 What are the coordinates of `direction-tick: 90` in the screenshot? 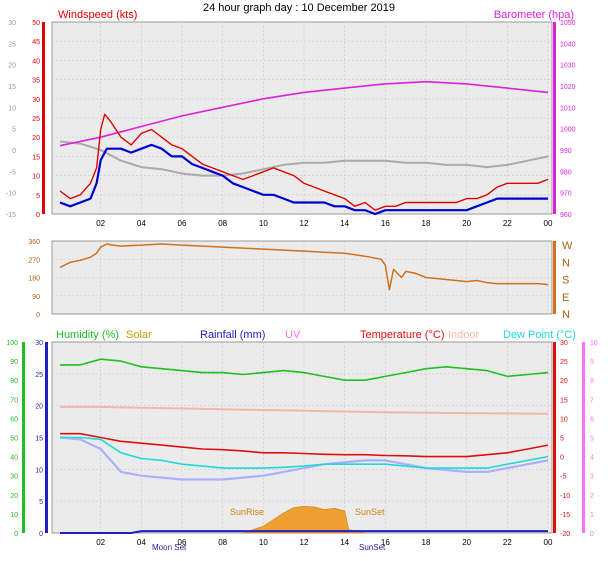 It's located at (36, 297).